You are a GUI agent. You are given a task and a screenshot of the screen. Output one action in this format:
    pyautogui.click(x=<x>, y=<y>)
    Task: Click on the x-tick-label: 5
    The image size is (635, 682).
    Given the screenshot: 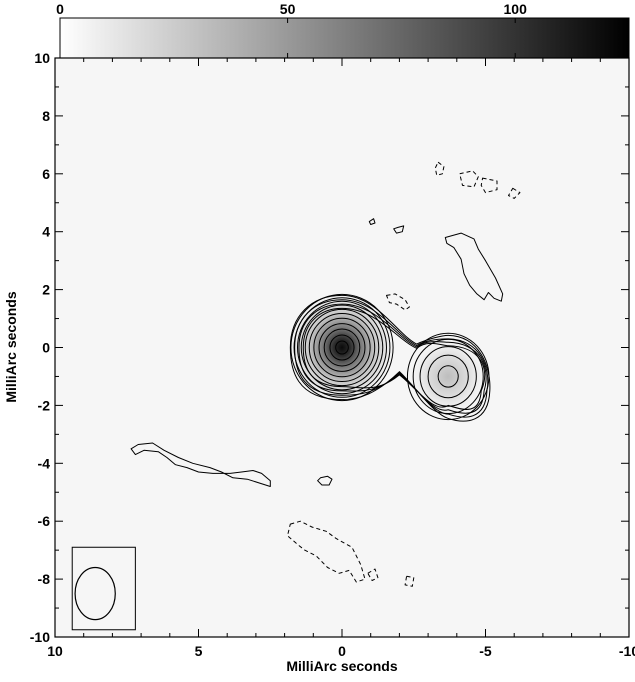 What is the action you would take?
    pyautogui.click(x=199, y=651)
    